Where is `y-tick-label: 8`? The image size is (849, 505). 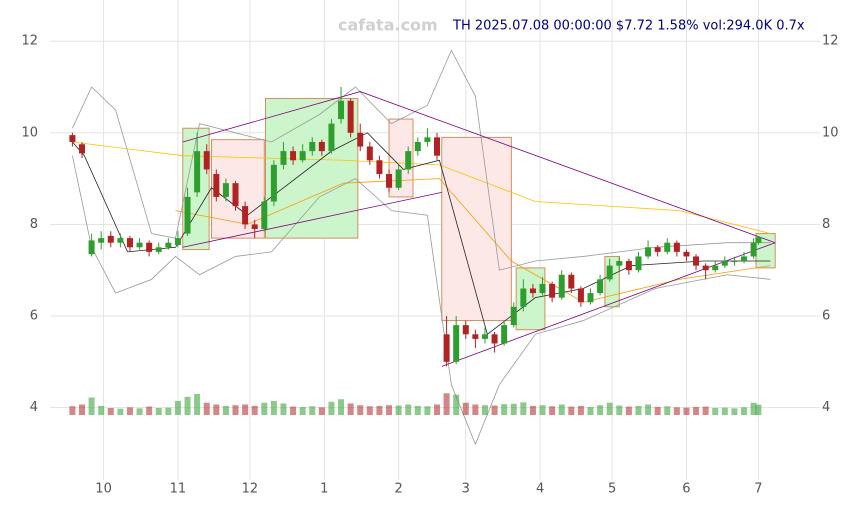
y-tick-label: 8 is located at coordinates (34, 224).